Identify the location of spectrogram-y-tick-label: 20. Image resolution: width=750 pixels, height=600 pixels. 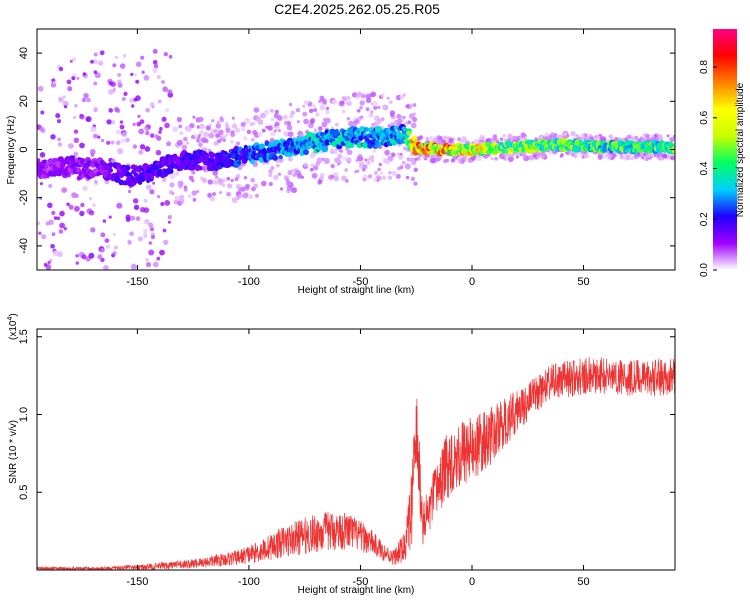
(24, 101).